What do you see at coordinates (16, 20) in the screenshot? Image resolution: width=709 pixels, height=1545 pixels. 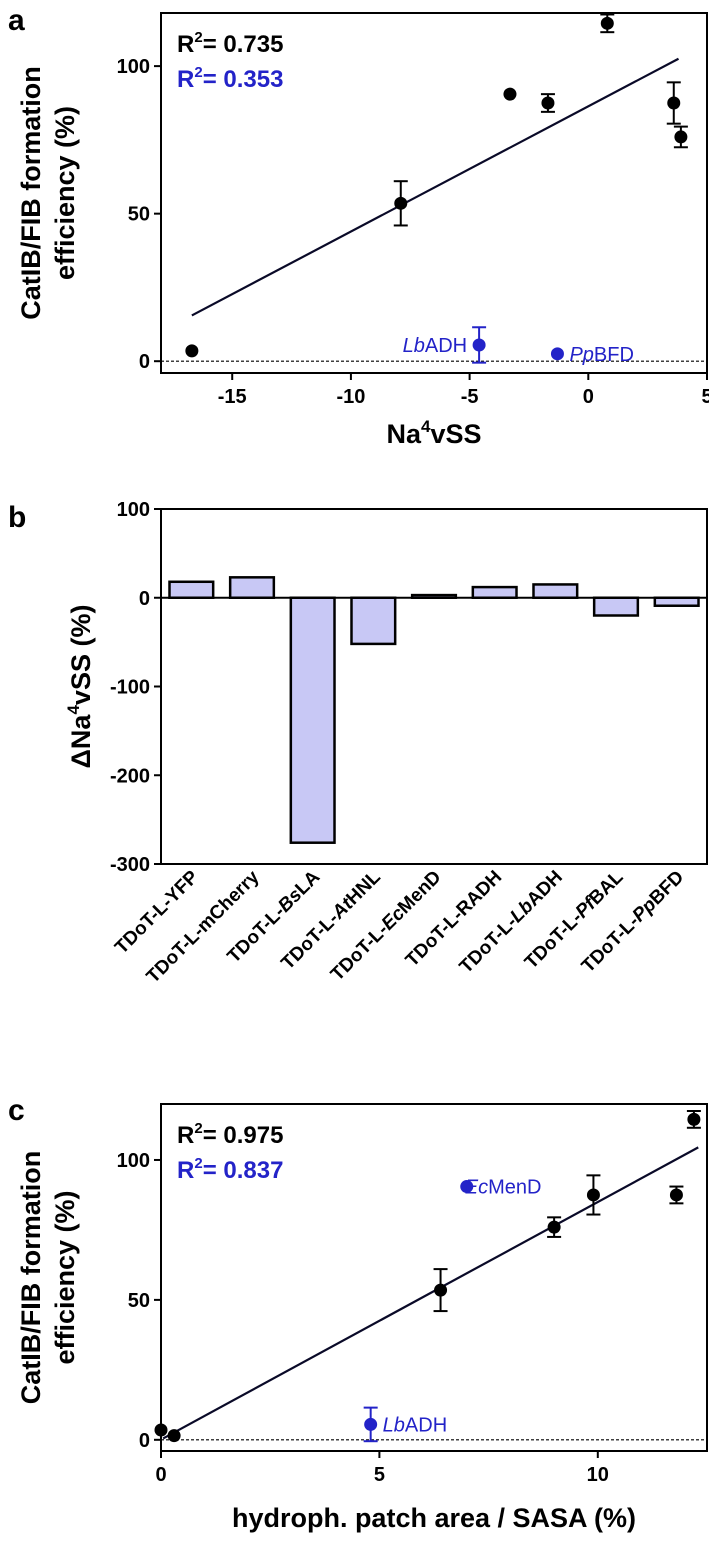 I see `panel-letter: a` at bounding box center [16, 20].